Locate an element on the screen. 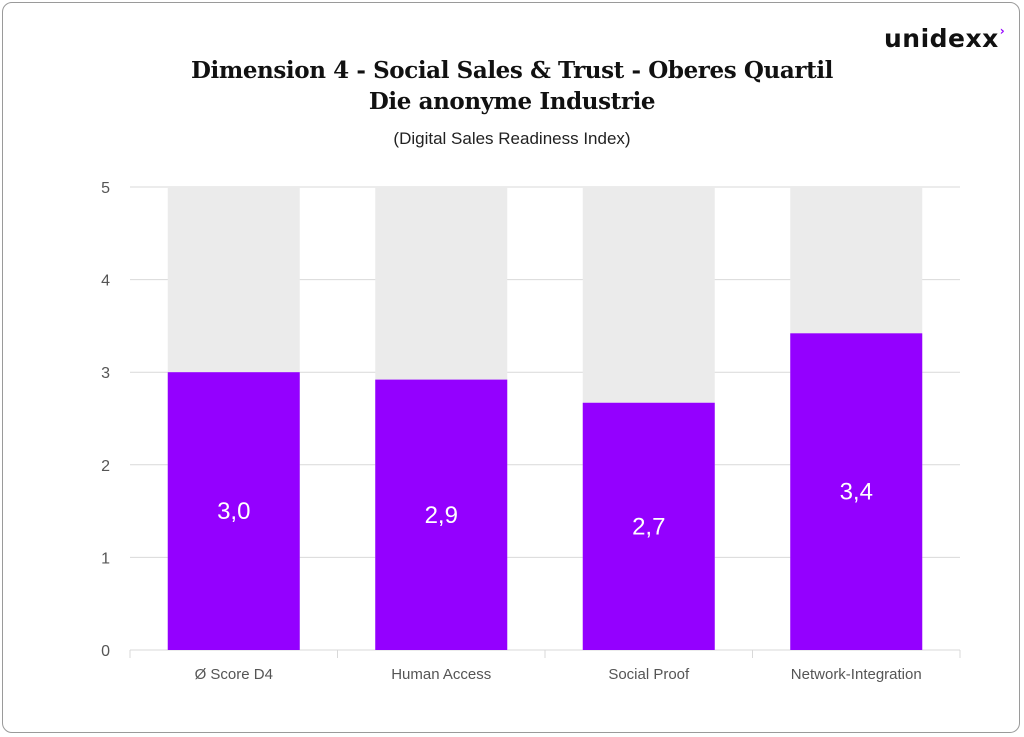  brand-logo: unidexx› is located at coordinates (945, 38).